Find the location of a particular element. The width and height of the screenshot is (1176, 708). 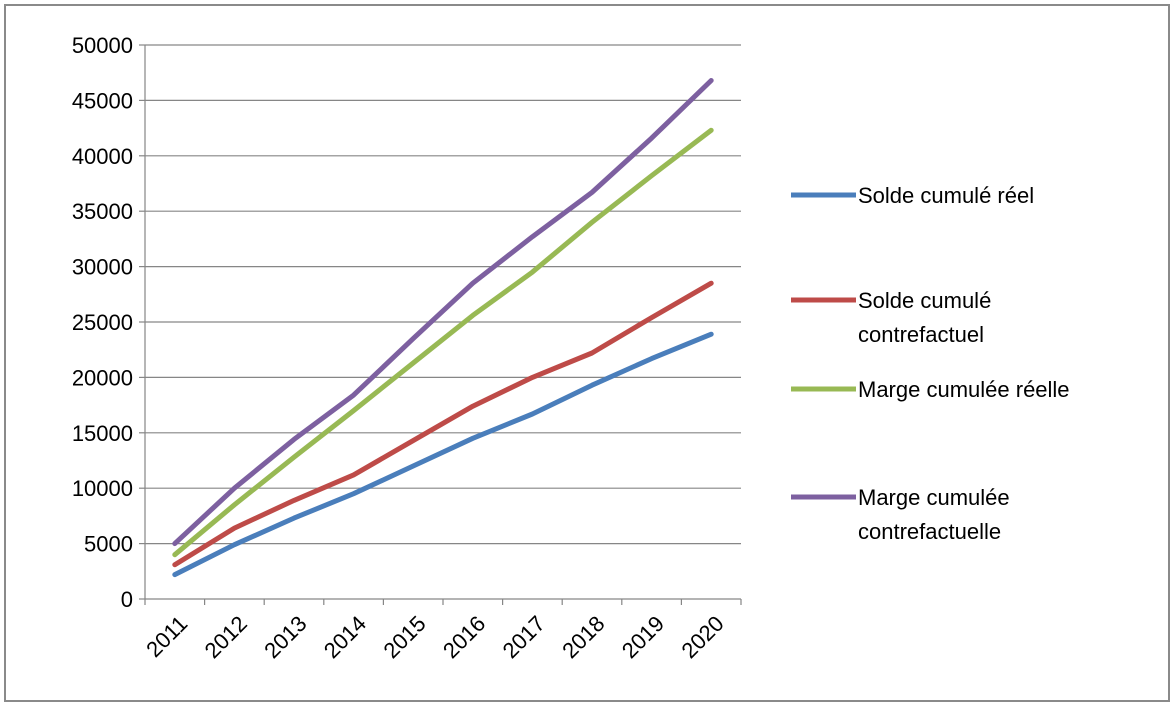

y-tick-label: 50000 is located at coordinates (102, 45).